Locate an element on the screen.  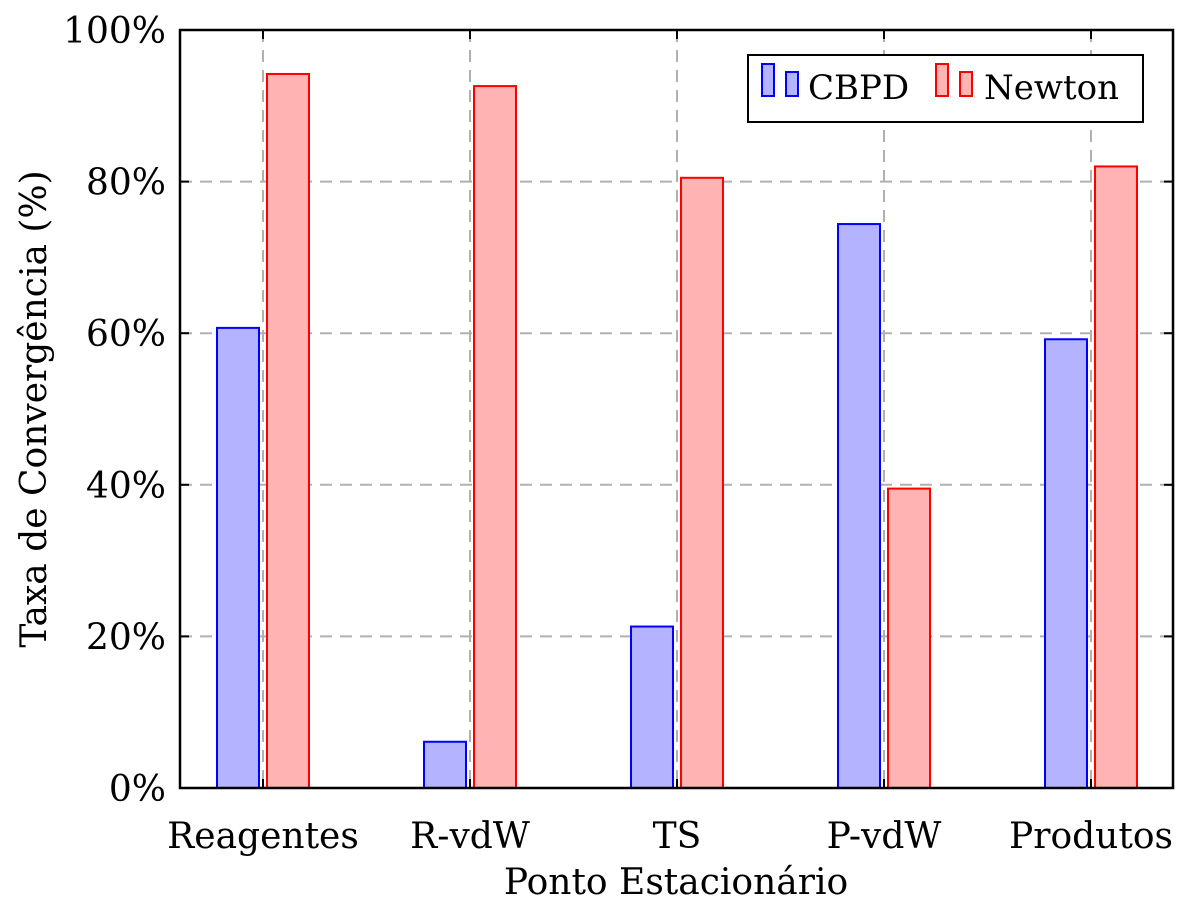
y-tick-label: 100% is located at coordinates (114, 31).